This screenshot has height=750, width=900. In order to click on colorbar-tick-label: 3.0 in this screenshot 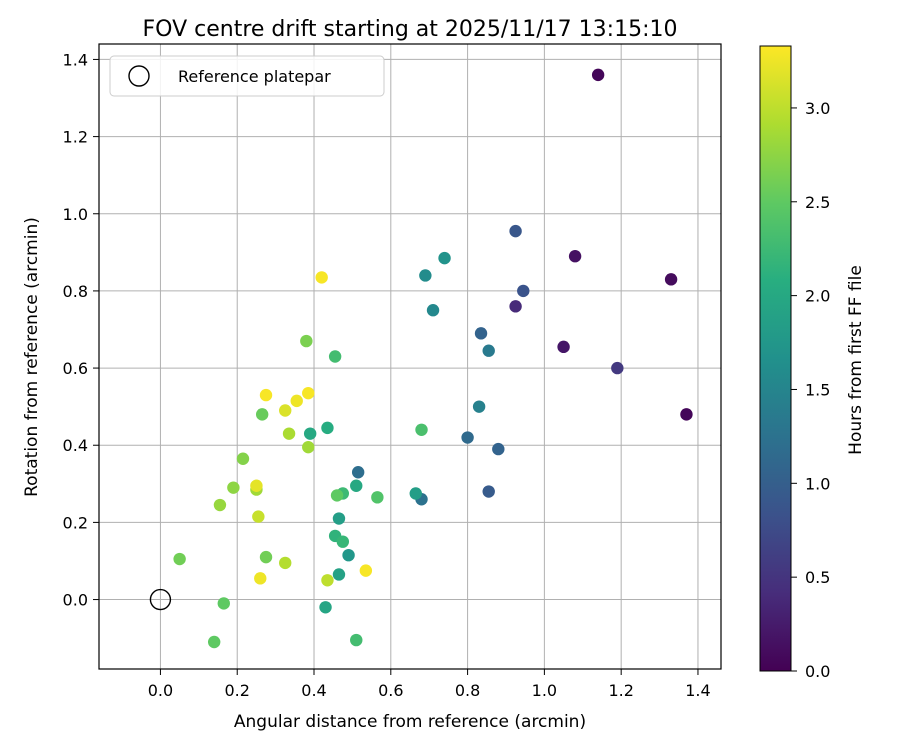, I will do `click(817, 108)`.